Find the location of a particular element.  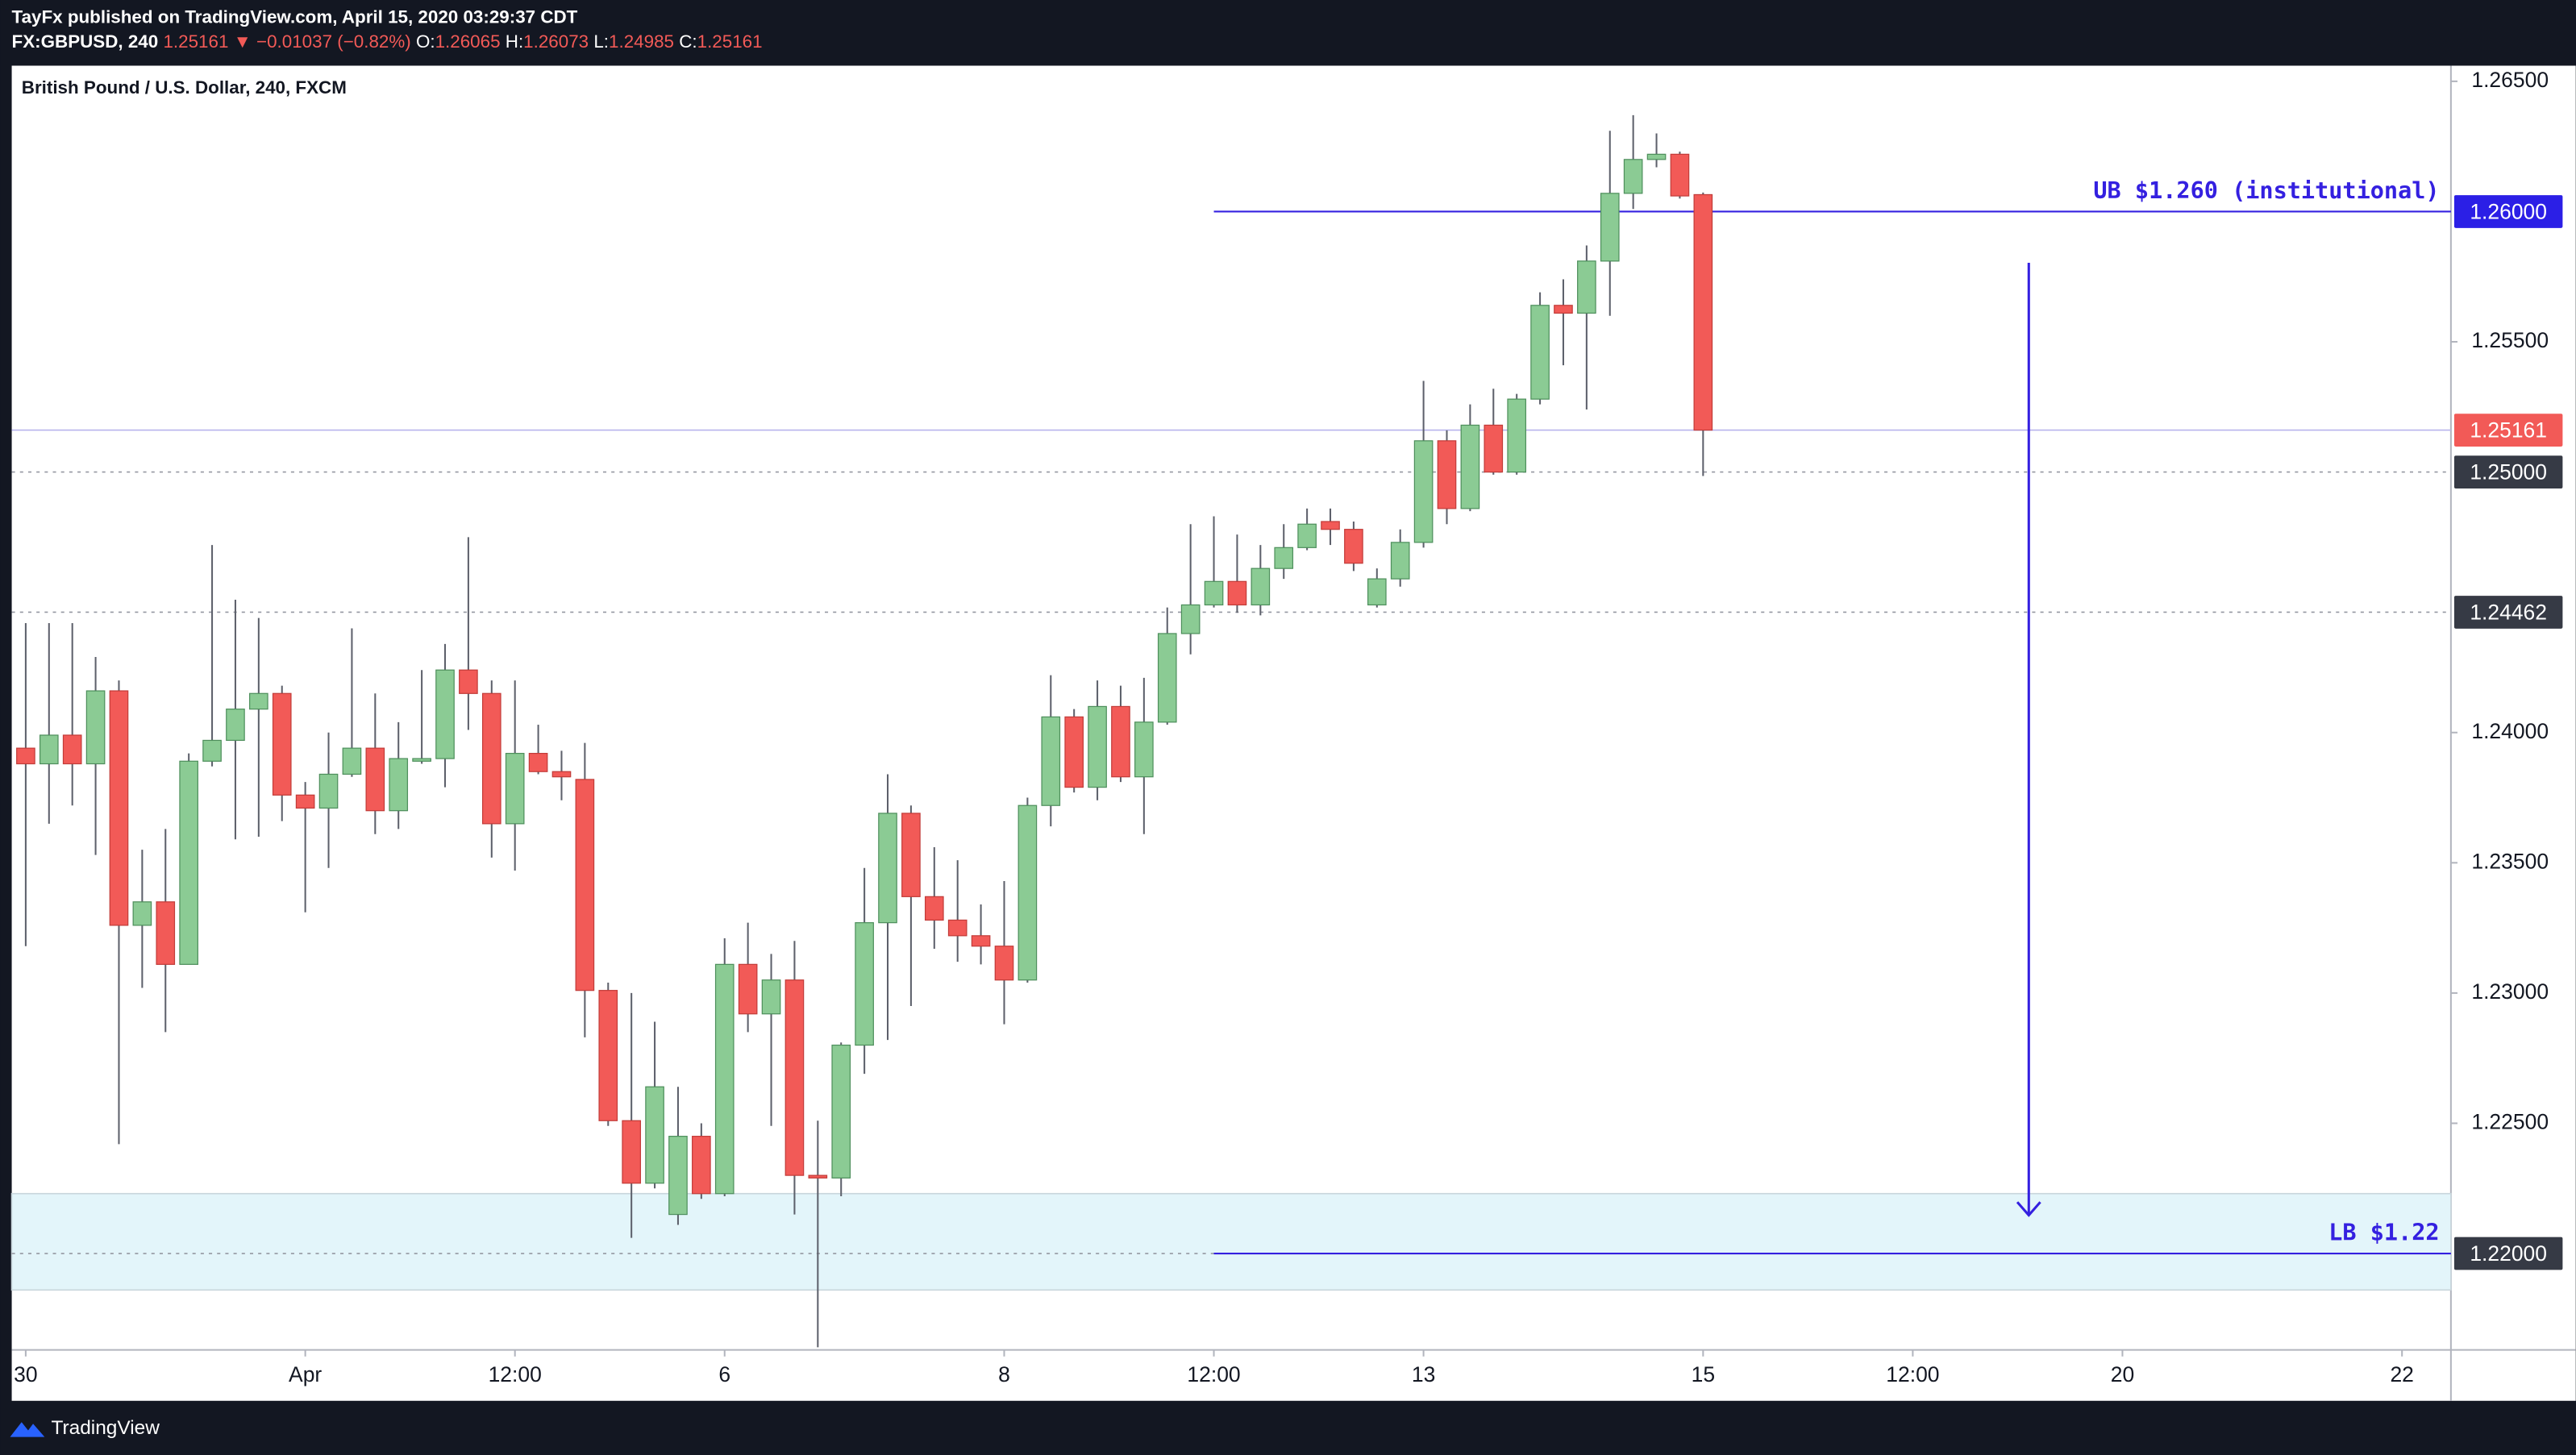

price-label: 1.25000 is located at coordinates (2508, 472).